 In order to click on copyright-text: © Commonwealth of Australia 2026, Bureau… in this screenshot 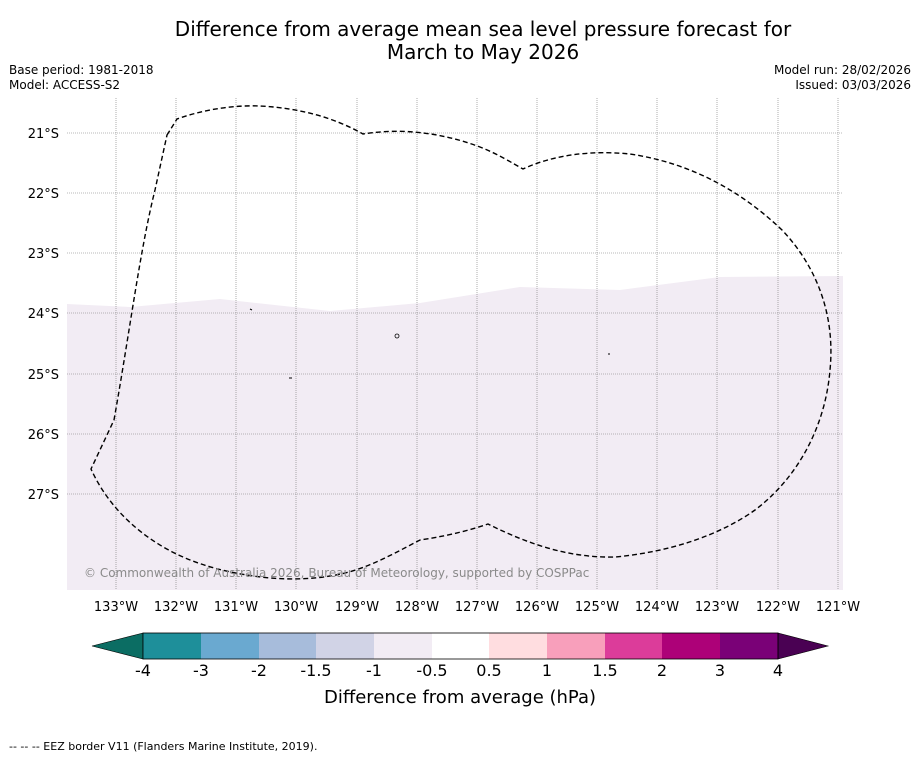, I will do `click(336, 573)`.